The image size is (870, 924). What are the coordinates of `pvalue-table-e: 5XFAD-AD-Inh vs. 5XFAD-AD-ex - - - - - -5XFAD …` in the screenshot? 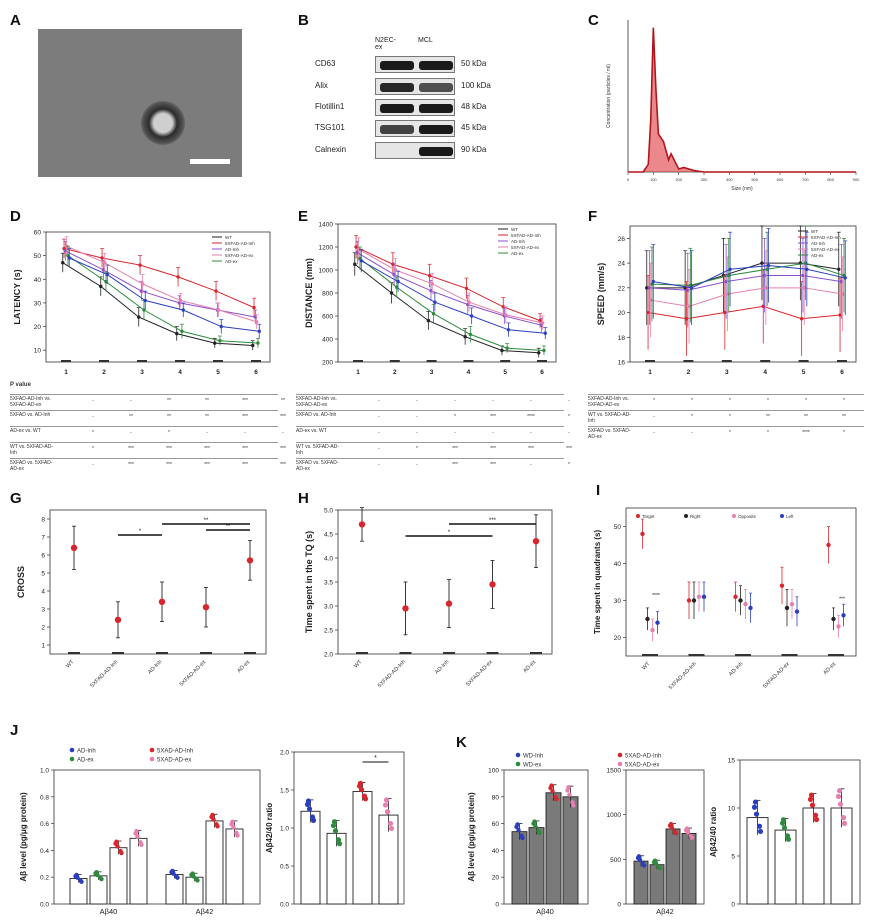 It's located at (434, 432).